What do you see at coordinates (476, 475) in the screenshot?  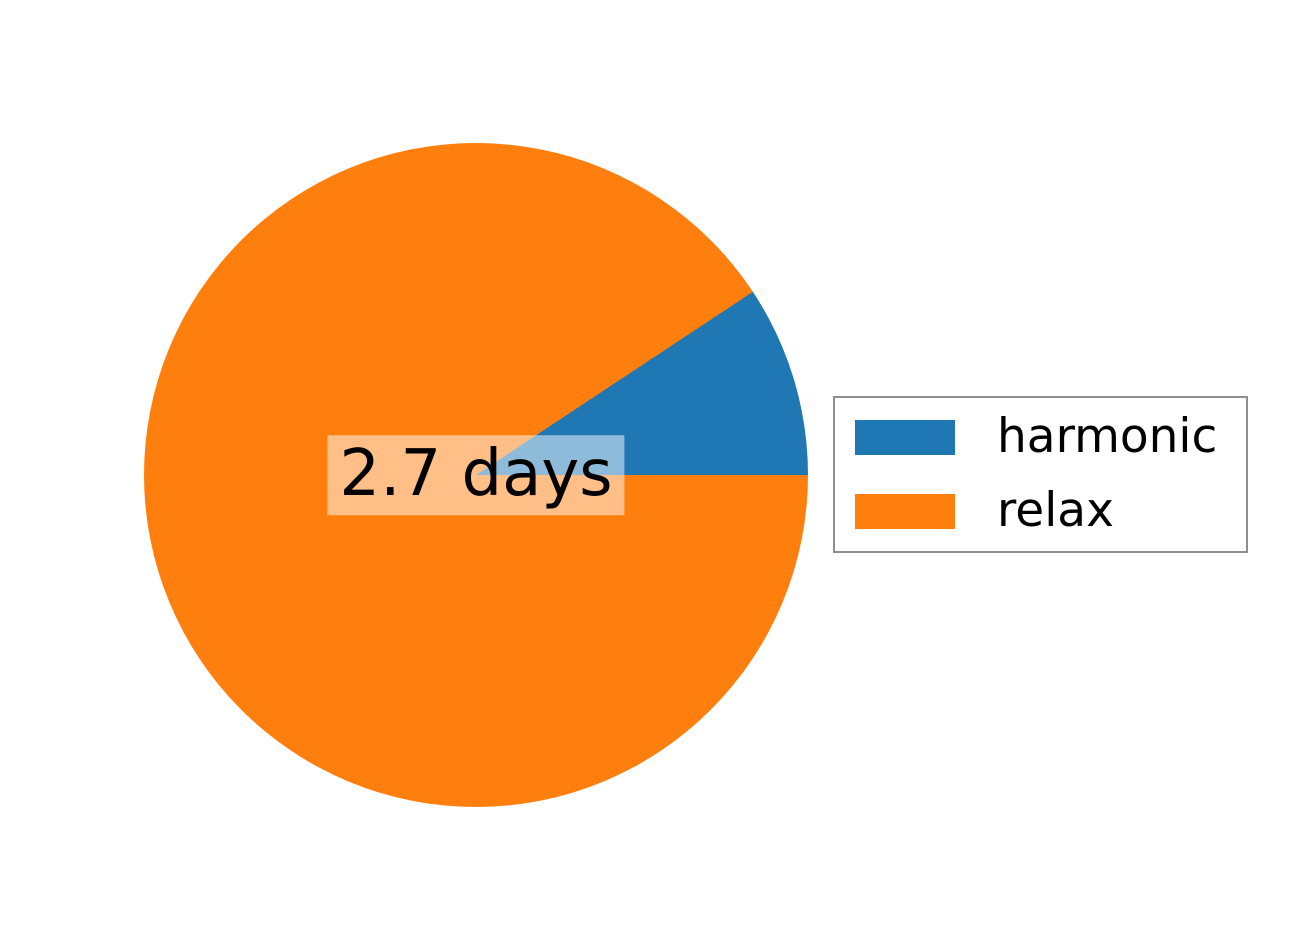 I see `pie-center-annotation: 2.7 days` at bounding box center [476, 475].